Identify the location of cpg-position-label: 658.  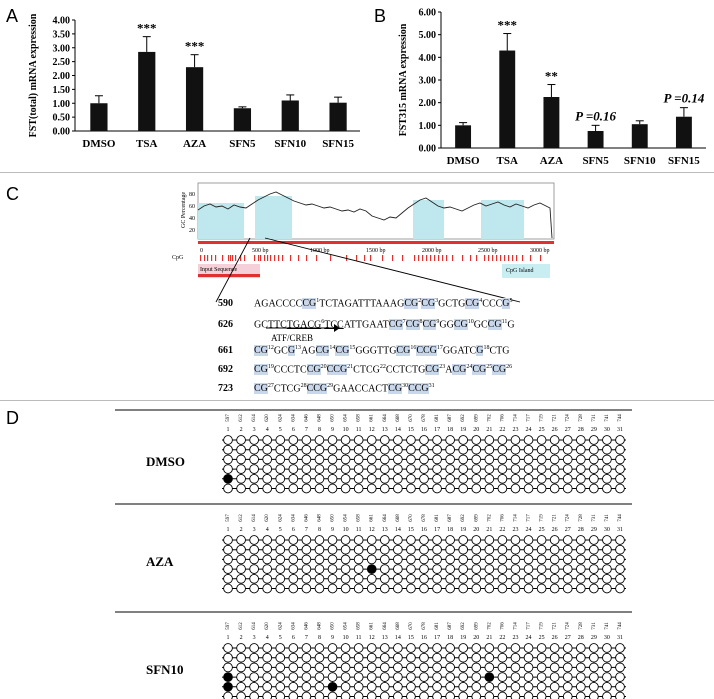
(359, 418).